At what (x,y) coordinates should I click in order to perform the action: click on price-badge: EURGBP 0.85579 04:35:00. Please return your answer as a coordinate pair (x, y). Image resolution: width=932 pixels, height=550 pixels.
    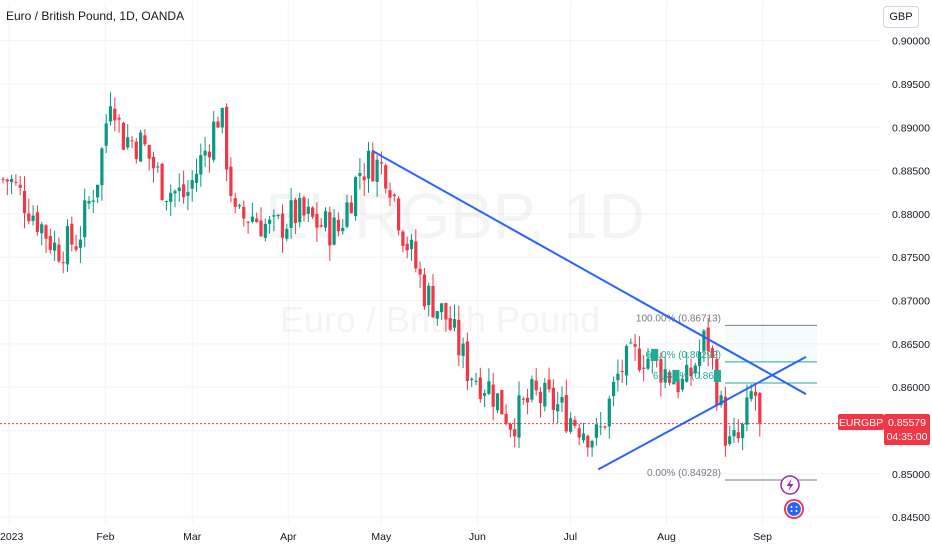
    Looking at the image, I should click on (884, 429).